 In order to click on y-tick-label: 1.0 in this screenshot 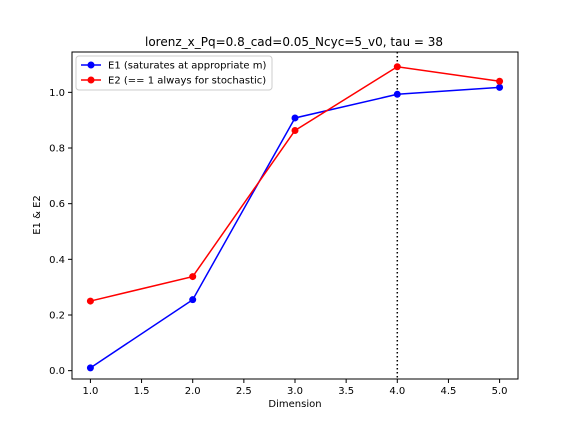, I will do `click(57, 93)`.